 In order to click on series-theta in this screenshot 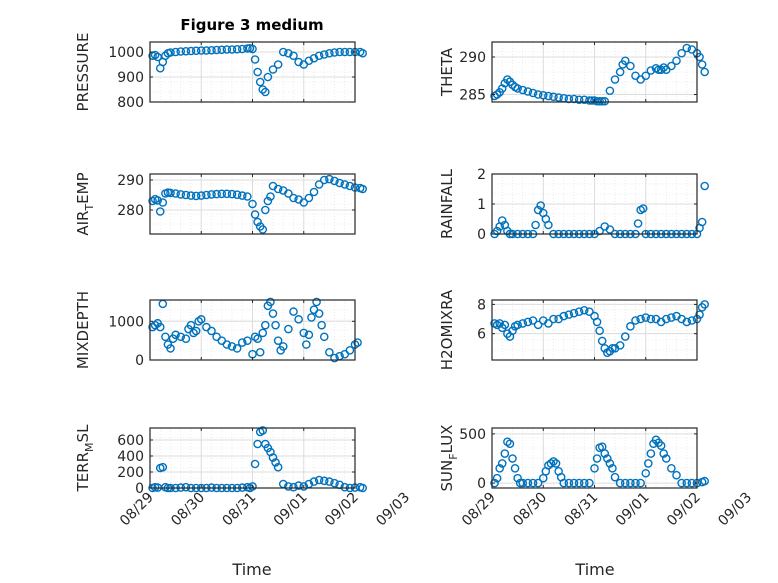, I will do `click(599, 74)`.